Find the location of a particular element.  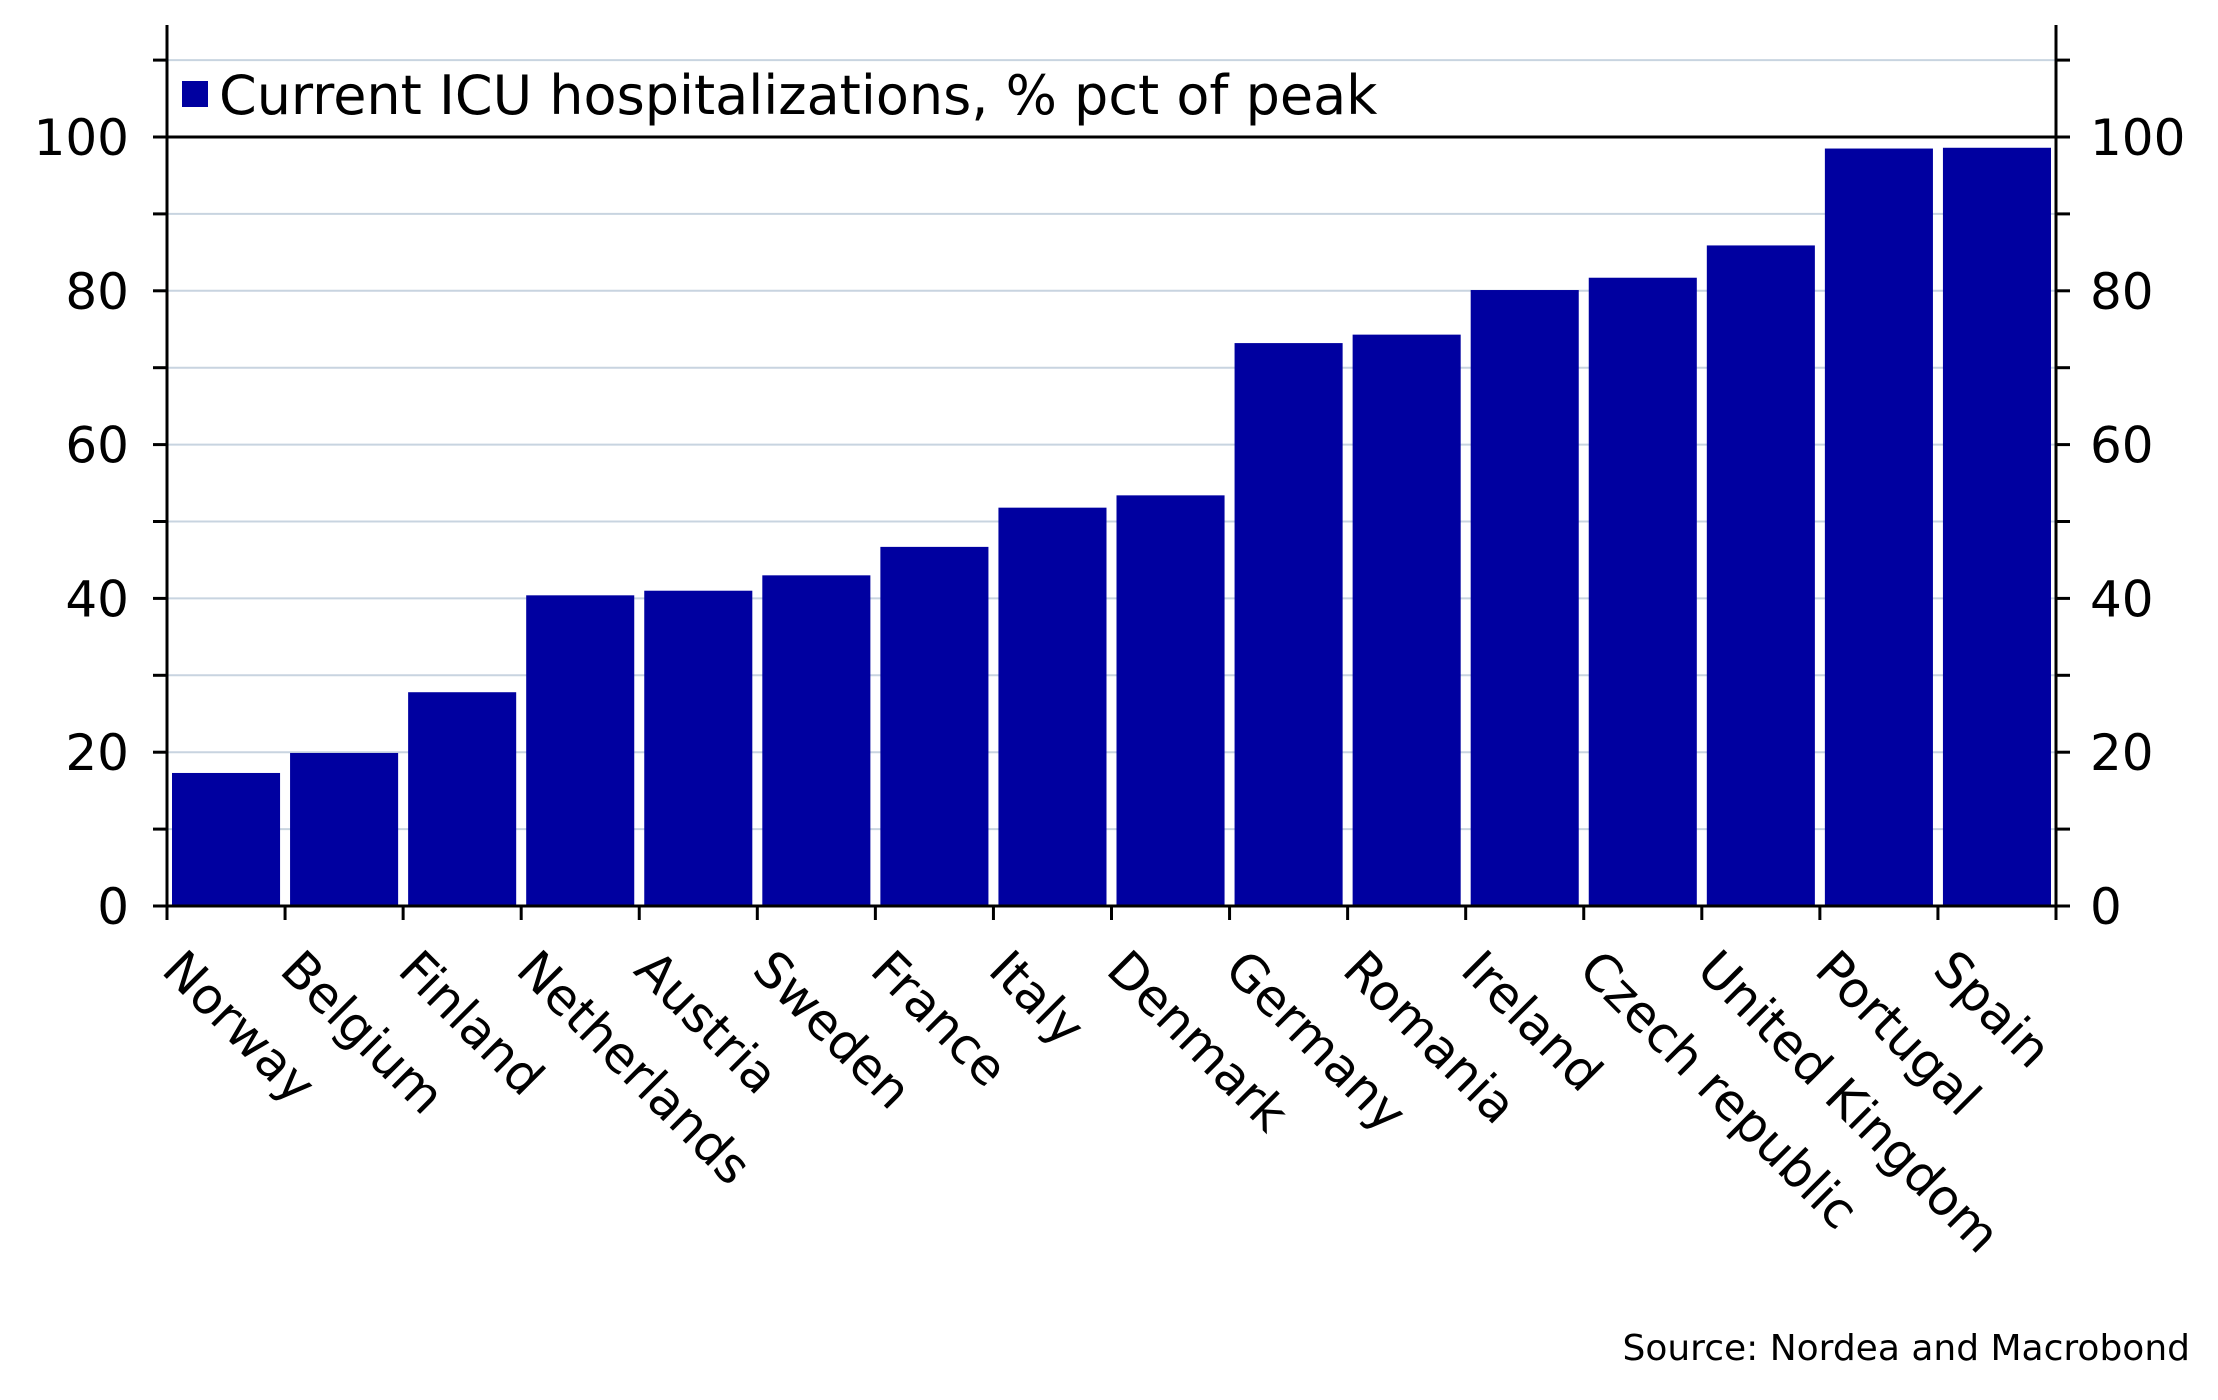

y-tick-label-right: 0 is located at coordinates (2106, 907).